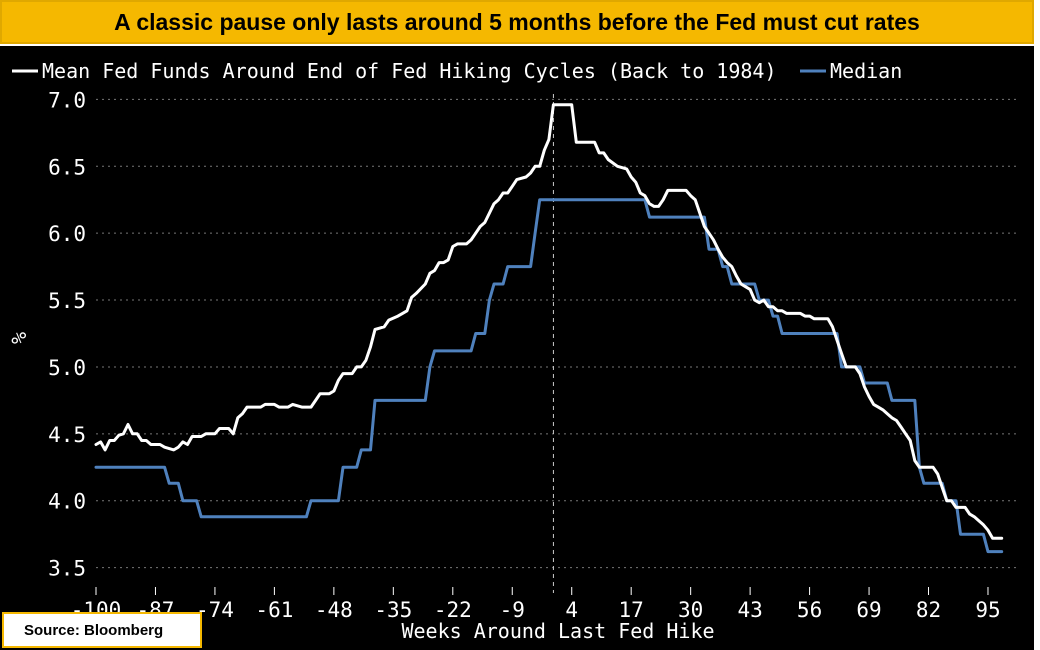  Describe the element at coordinates (274, 610) in the screenshot. I see `x-tick-label: -61` at that location.